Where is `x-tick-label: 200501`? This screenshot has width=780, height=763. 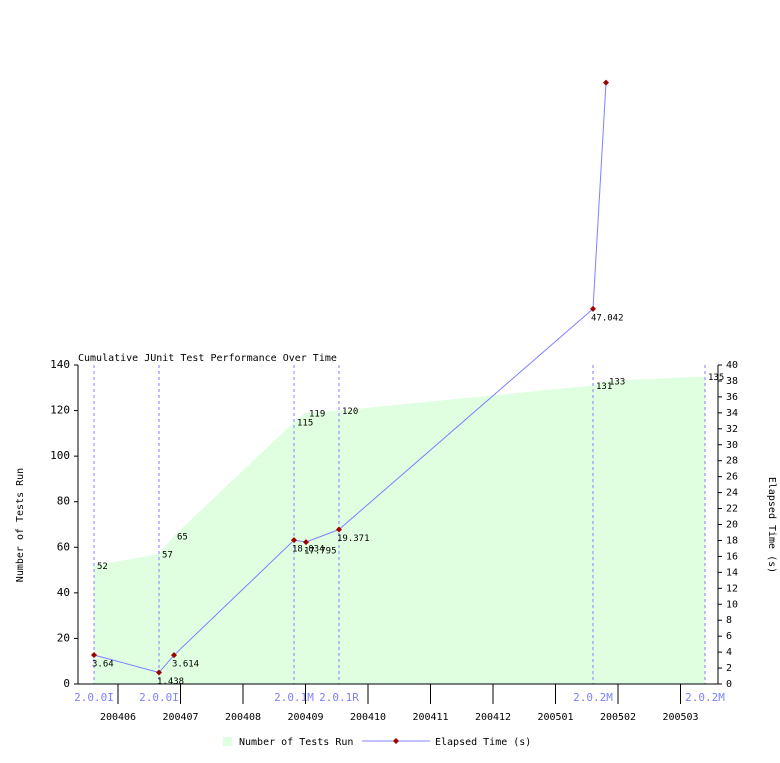 x-tick-label: 200501 is located at coordinates (555, 717).